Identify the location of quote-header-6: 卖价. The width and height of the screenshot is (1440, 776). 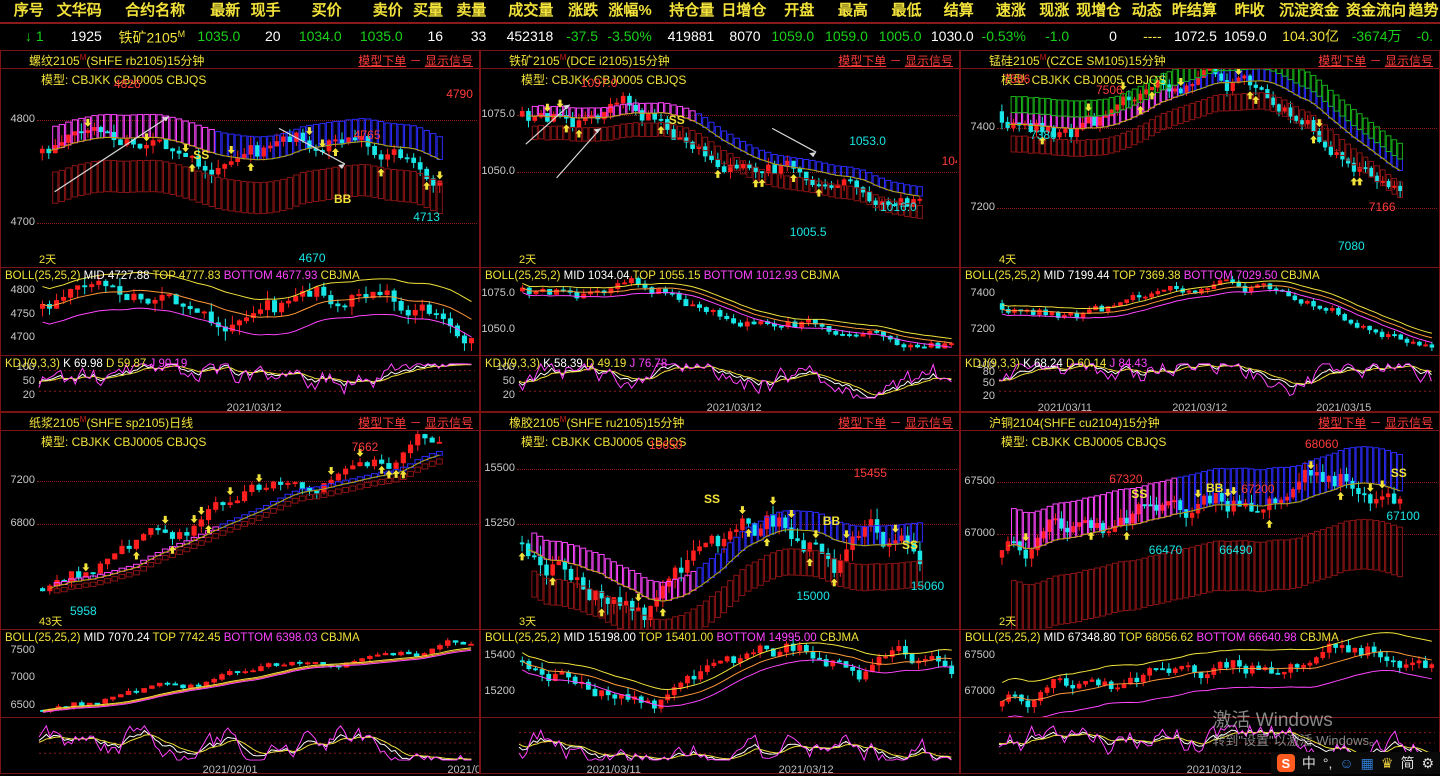
(379, 11).